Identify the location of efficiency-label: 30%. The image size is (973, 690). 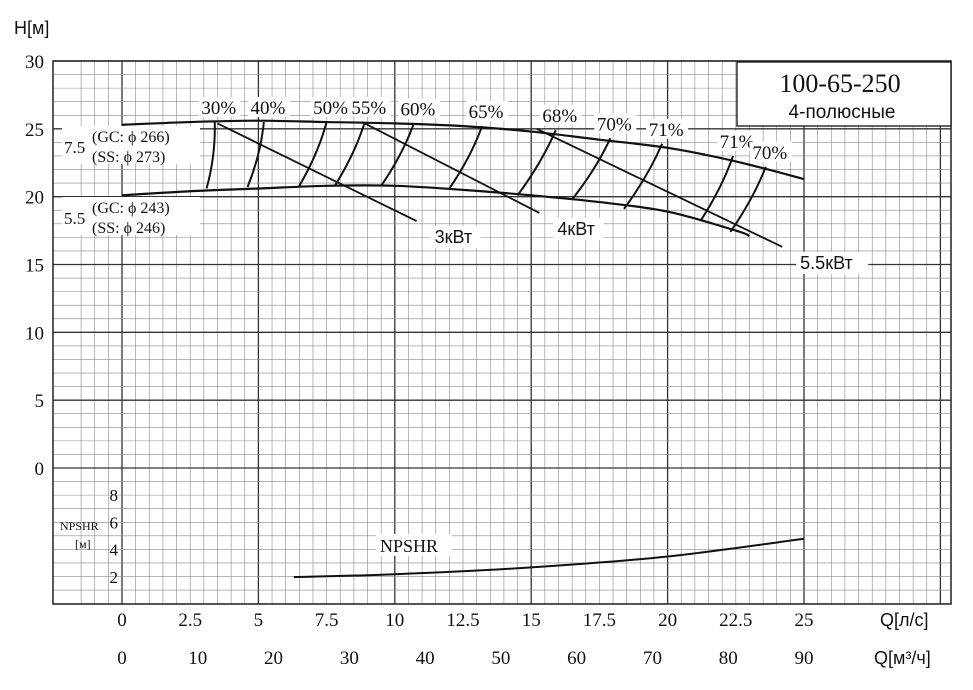
(218, 108).